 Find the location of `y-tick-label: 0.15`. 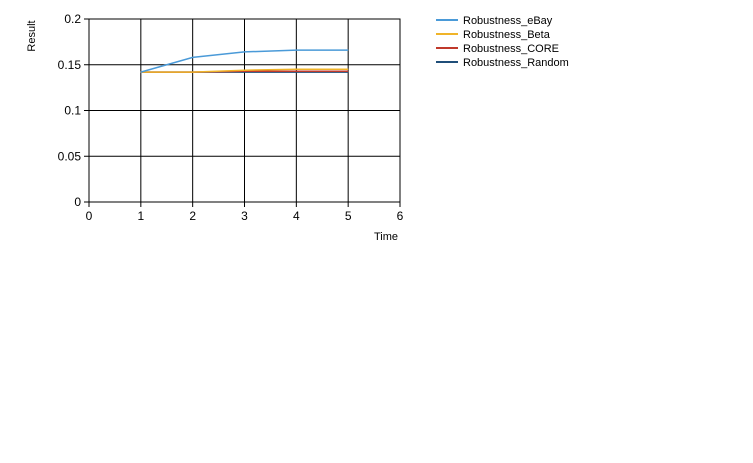

y-tick-label: 0.15 is located at coordinates (70, 65).